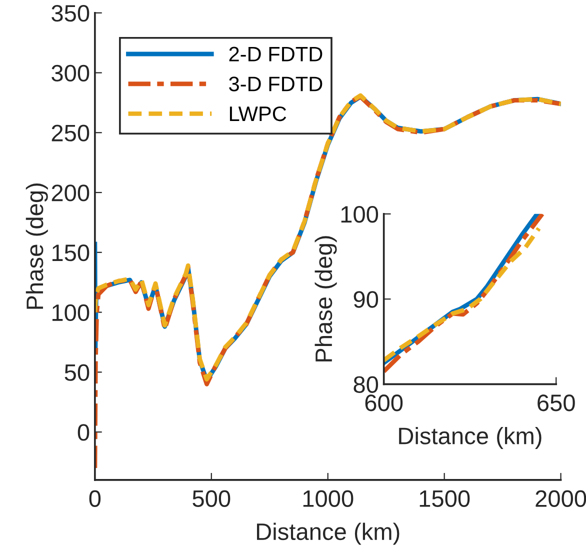 This screenshot has width=586, height=560. What do you see at coordinates (328, 498) in the screenshot?
I see `x-tick-label: 1000` at bounding box center [328, 498].